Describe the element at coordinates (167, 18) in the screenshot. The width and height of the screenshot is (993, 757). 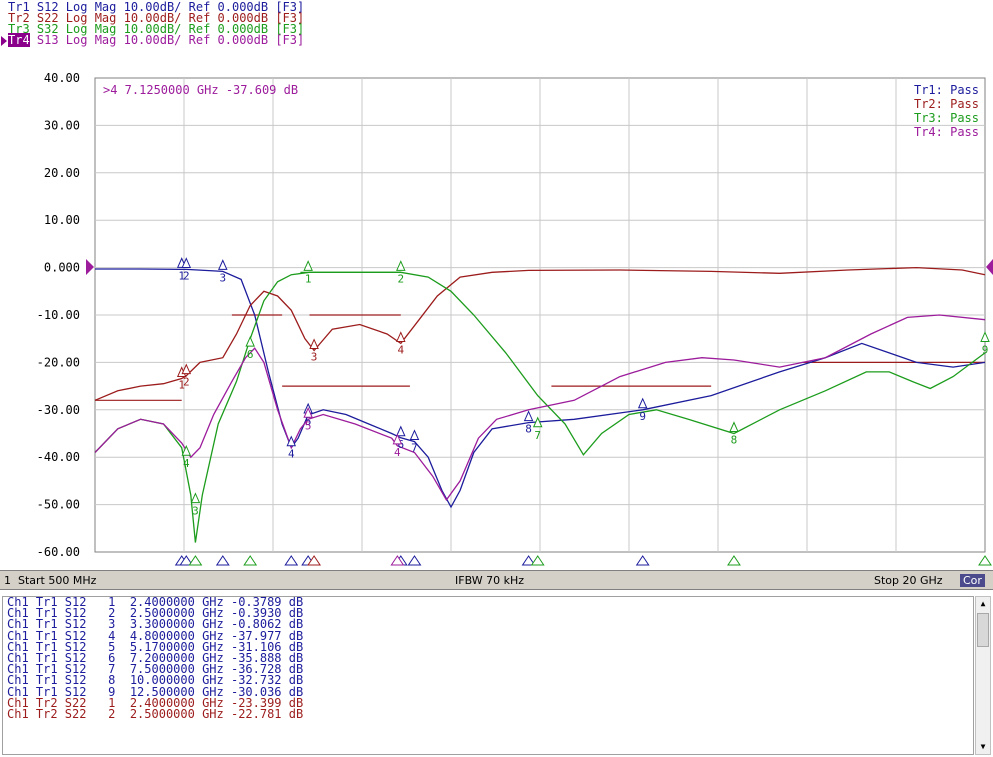
I see `trace-settings: S22 Log Mag 10.00dB/ Ref 0.000dB [F3]` at that location.